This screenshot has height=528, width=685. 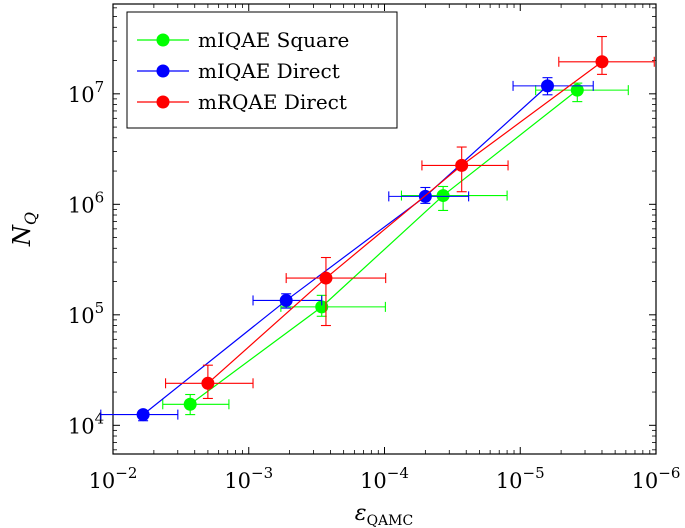 I want to click on y-axis-label-sub: Q, so click(x=30, y=218).